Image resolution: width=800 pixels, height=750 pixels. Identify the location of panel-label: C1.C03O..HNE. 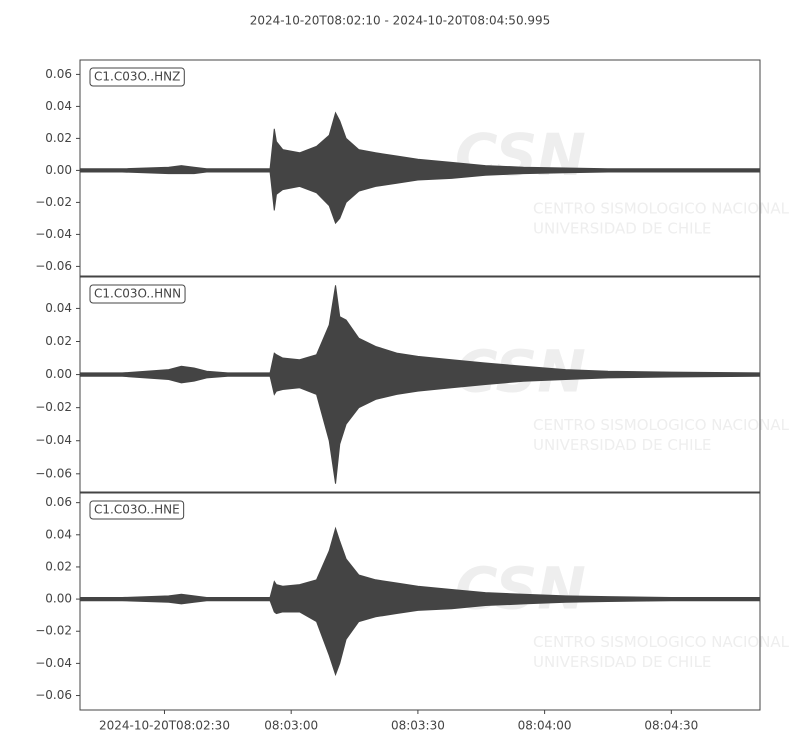
(137, 510).